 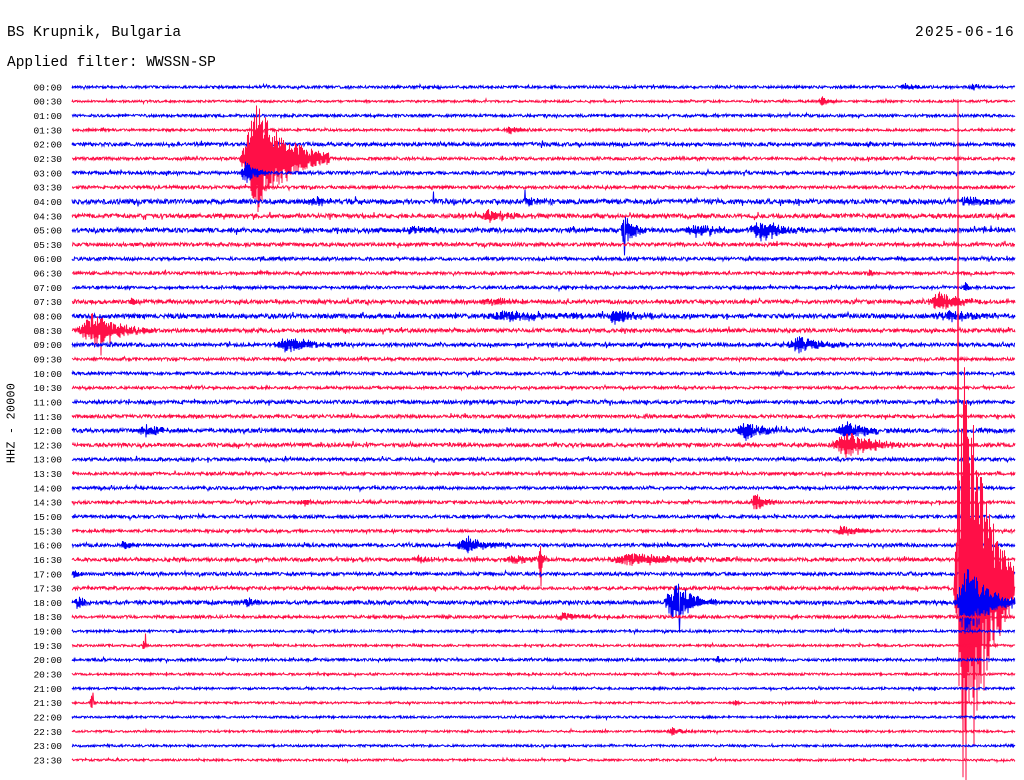 What do you see at coordinates (47, 302) in the screenshot?
I see `time-label-07-30: 07:30` at bounding box center [47, 302].